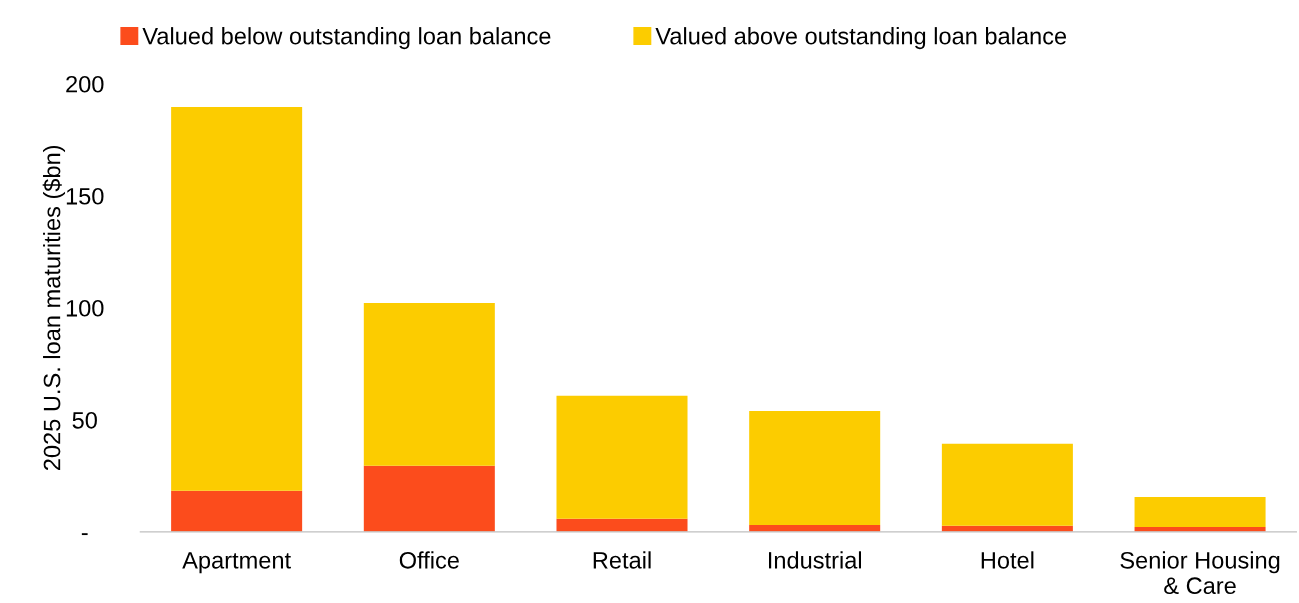  Describe the element at coordinates (85, 84) in the screenshot. I see `y-tick-label: 200` at that location.